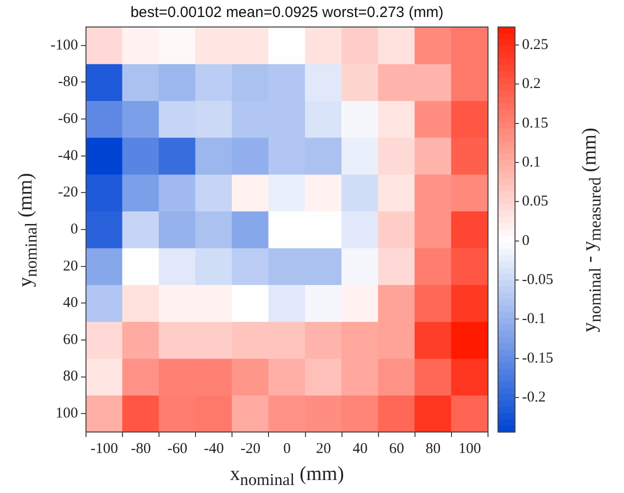 The image size is (624, 493). What do you see at coordinates (287, 12) in the screenshot?
I see `chart-title: best=0.00102 mean=0.0925 worst=0.273 (mm)` at bounding box center [287, 12].